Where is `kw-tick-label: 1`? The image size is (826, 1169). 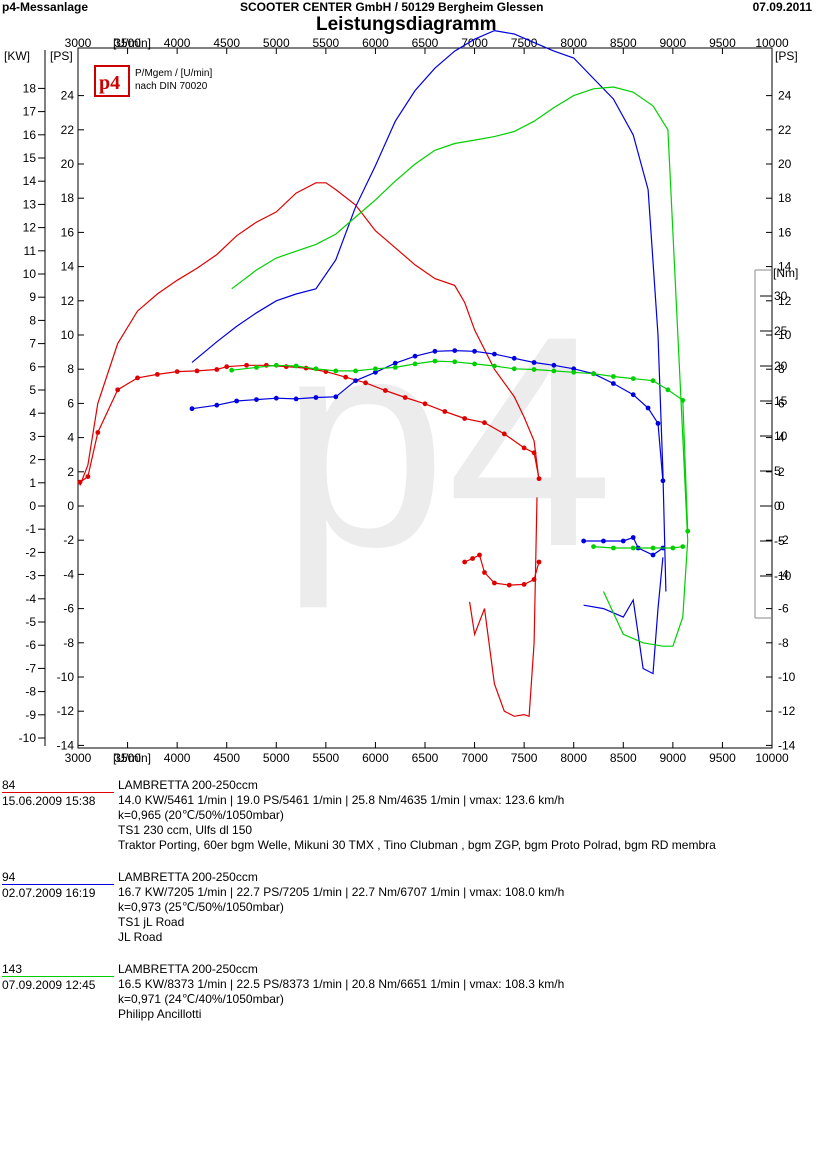 kw-tick-label: 1 is located at coordinates (32, 483).